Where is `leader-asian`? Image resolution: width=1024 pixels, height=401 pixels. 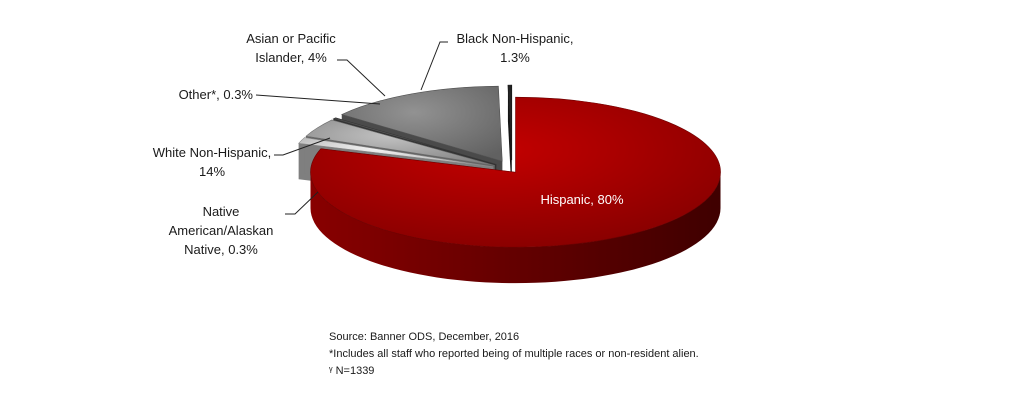
leader-asian is located at coordinates (361, 78).